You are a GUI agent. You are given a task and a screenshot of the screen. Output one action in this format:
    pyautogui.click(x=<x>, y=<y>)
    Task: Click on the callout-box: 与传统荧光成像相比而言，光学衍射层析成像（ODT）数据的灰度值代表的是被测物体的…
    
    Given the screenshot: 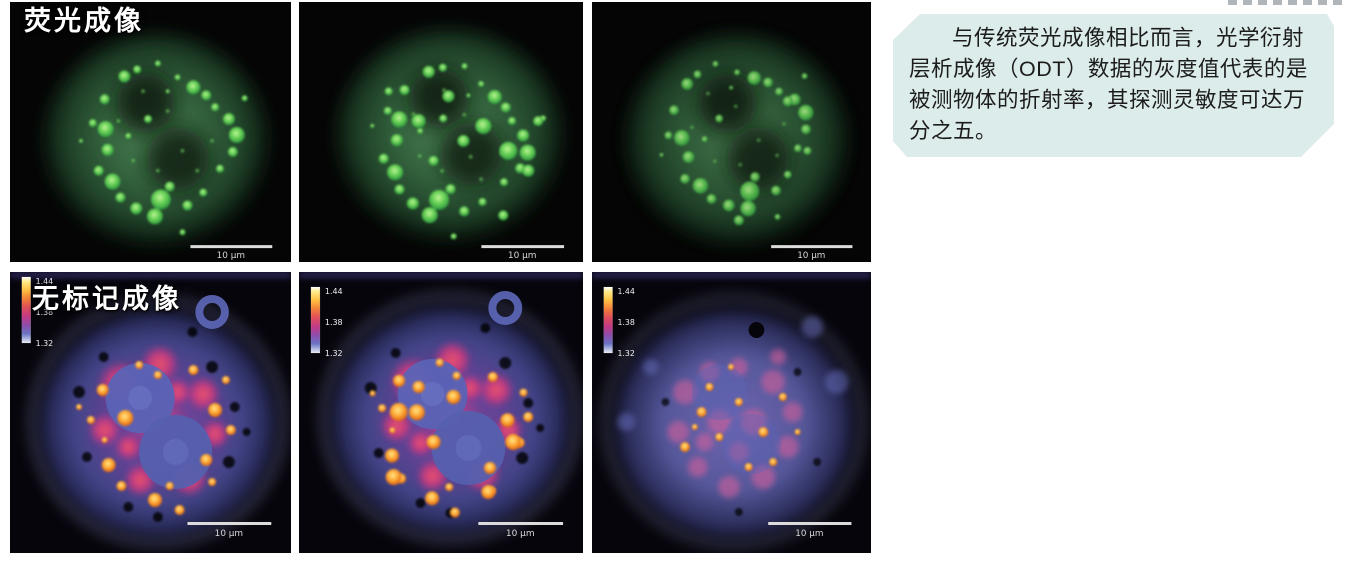 What is the action you would take?
    pyautogui.click(x=1113, y=85)
    